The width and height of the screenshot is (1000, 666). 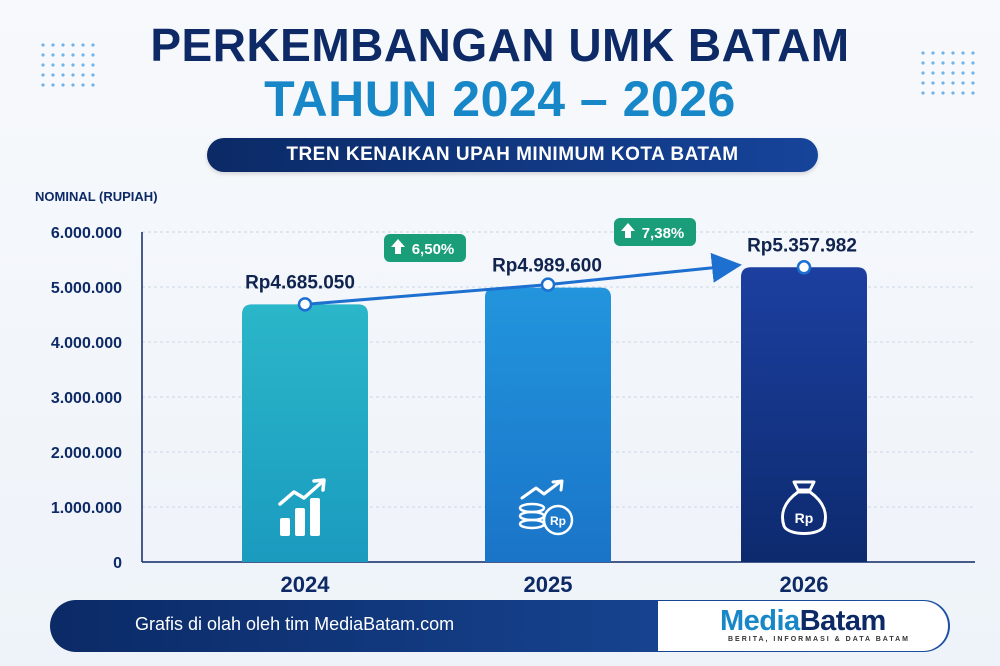 I want to click on logo-part-batam: Batam, so click(x=843, y=621).